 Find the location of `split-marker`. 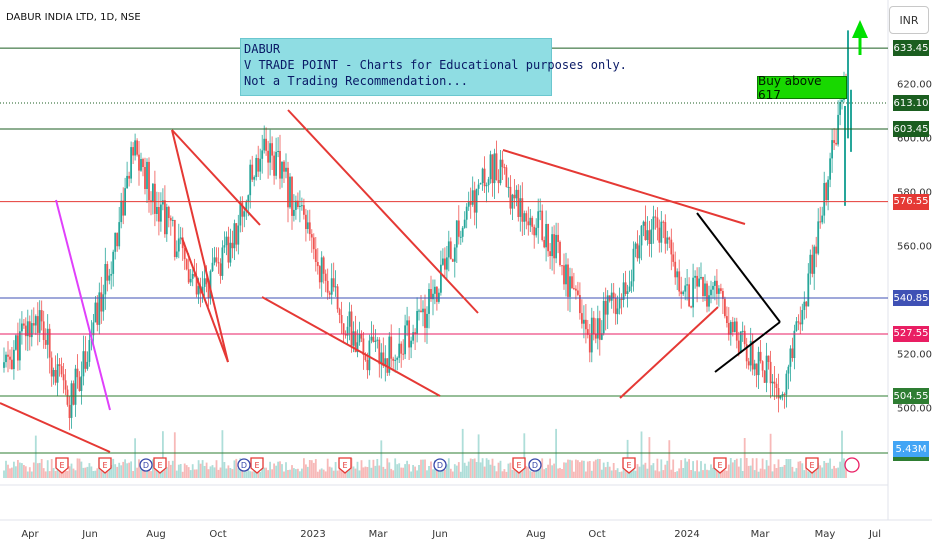

split-marker is located at coordinates (852, 465).